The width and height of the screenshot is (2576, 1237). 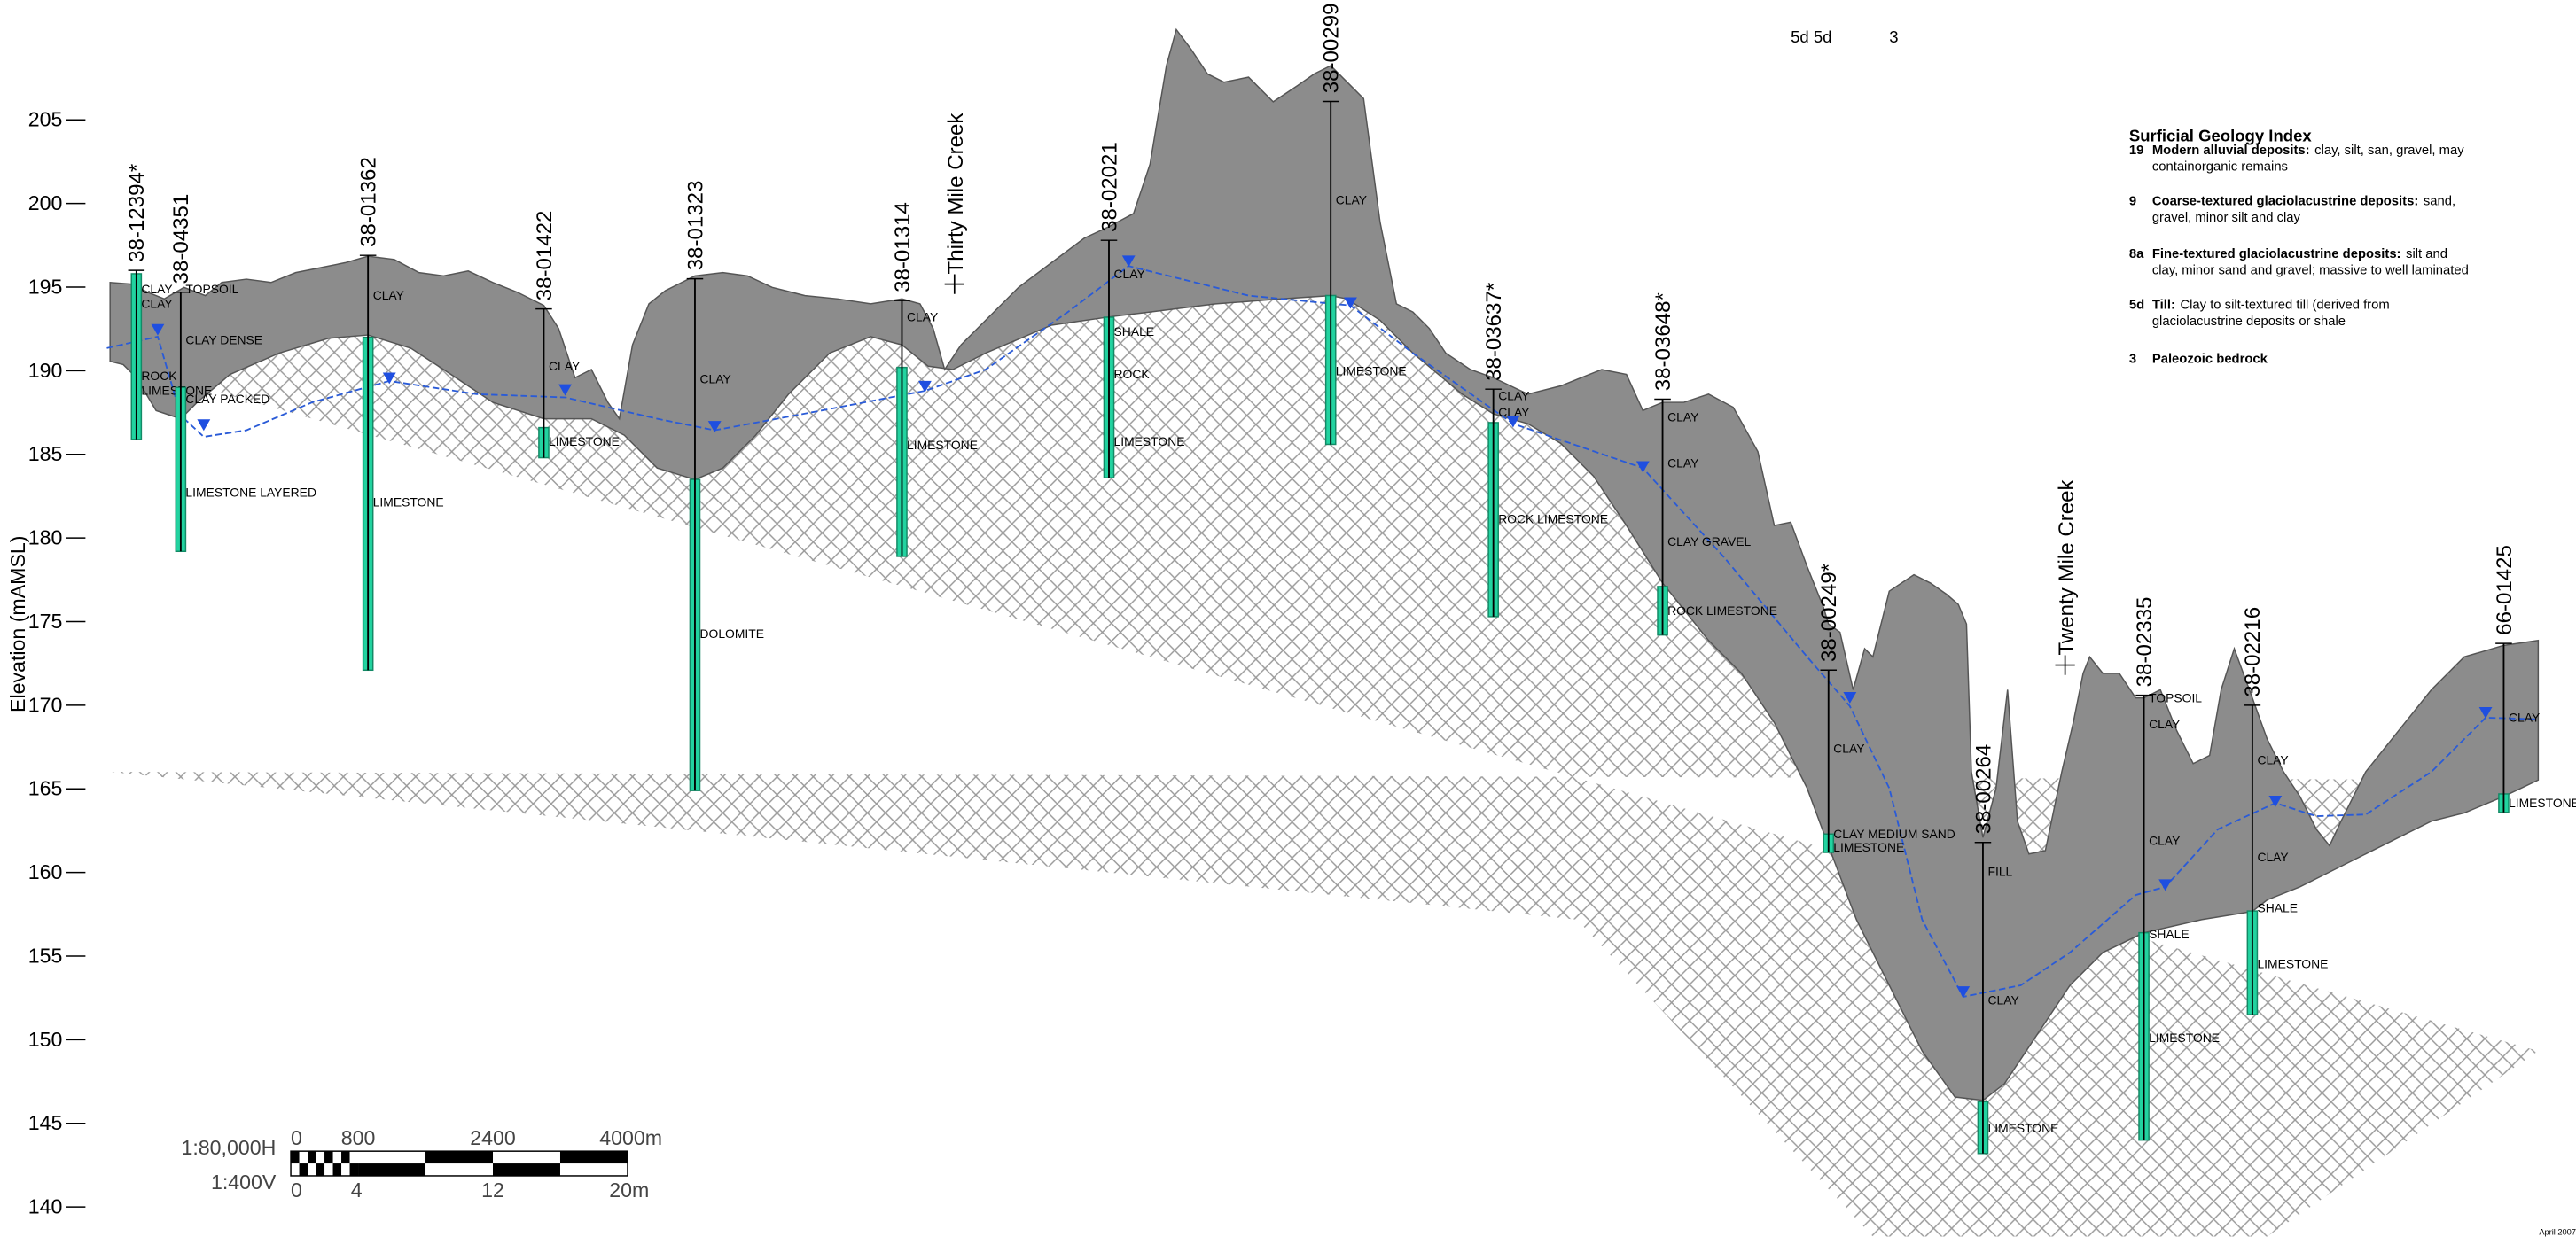 What do you see at coordinates (1709, 541) in the screenshot?
I see `layer-label: CLAY GRAVEL` at bounding box center [1709, 541].